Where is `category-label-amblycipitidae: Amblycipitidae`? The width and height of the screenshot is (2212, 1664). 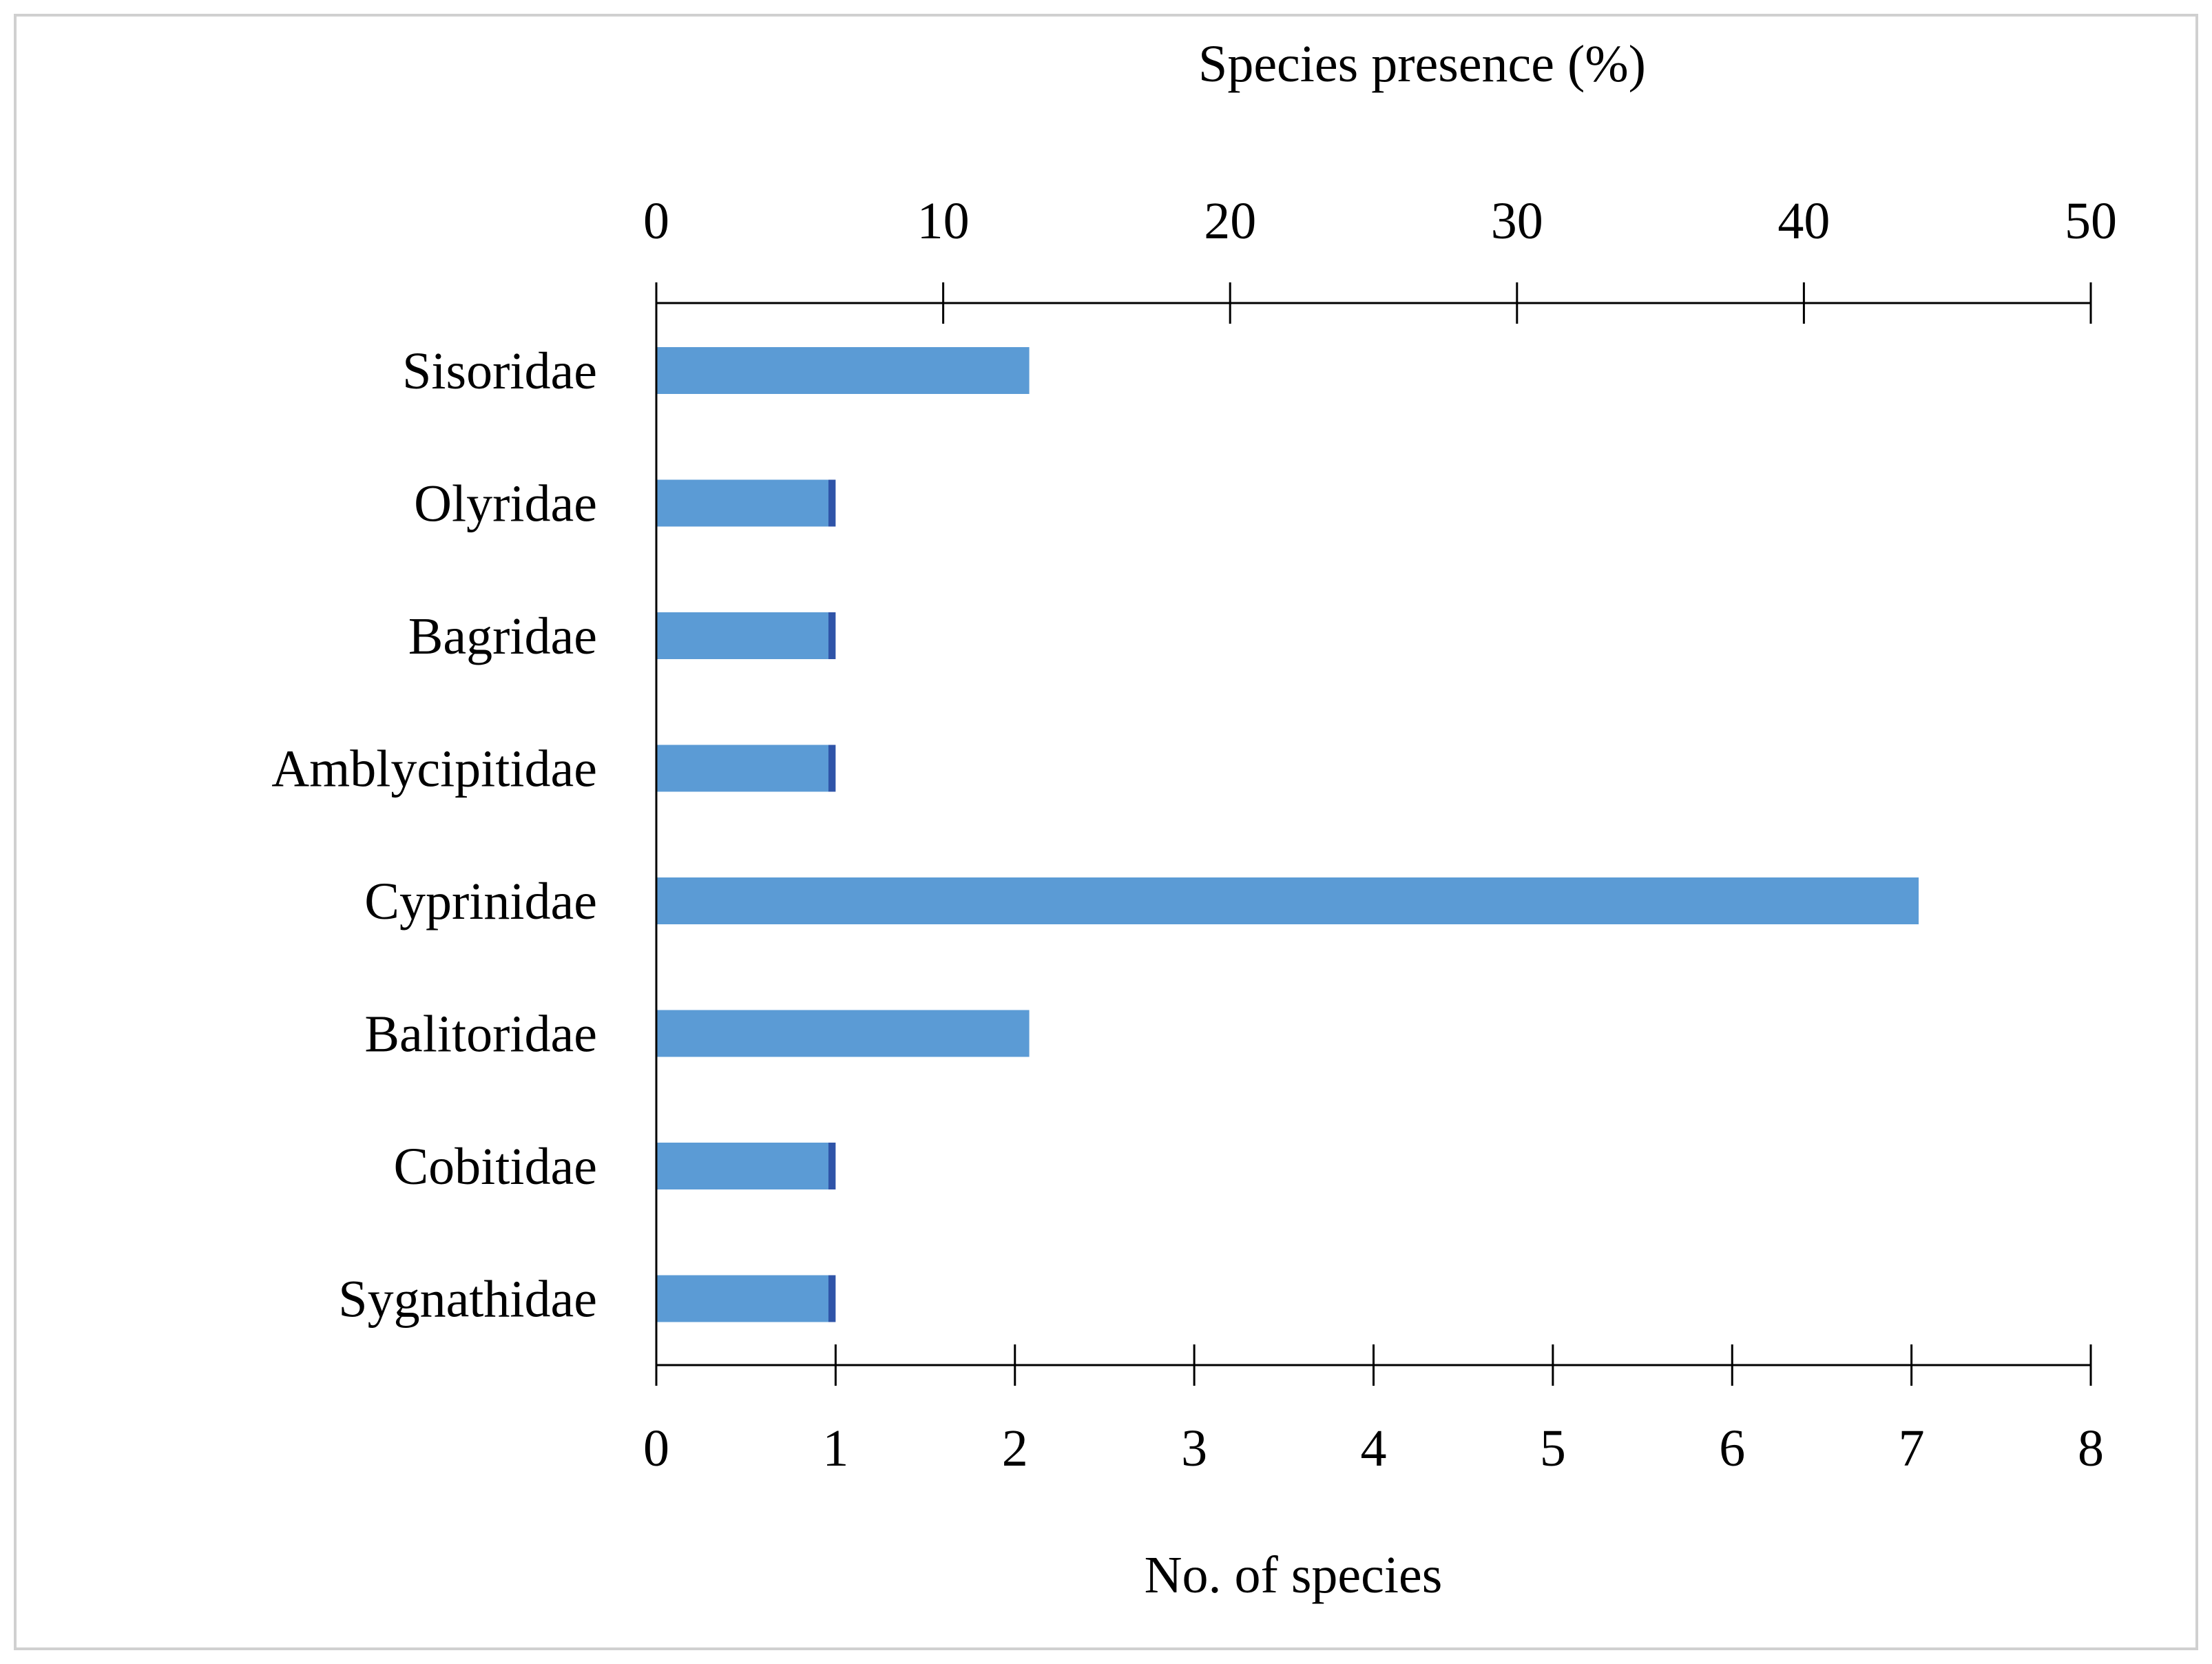
category-label-amblycipitidae: Amblycipitidae is located at coordinates (434, 769).